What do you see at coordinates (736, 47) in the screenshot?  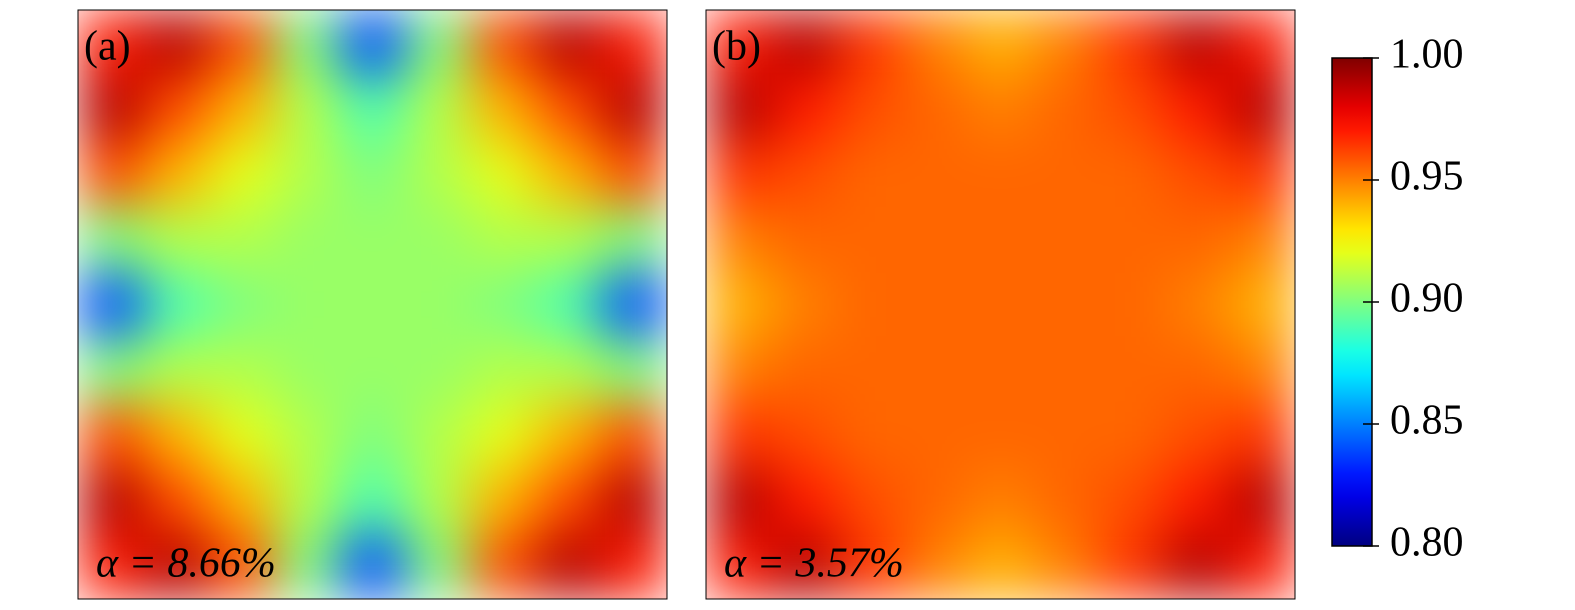 I see `panel-label: (b)` at bounding box center [736, 47].